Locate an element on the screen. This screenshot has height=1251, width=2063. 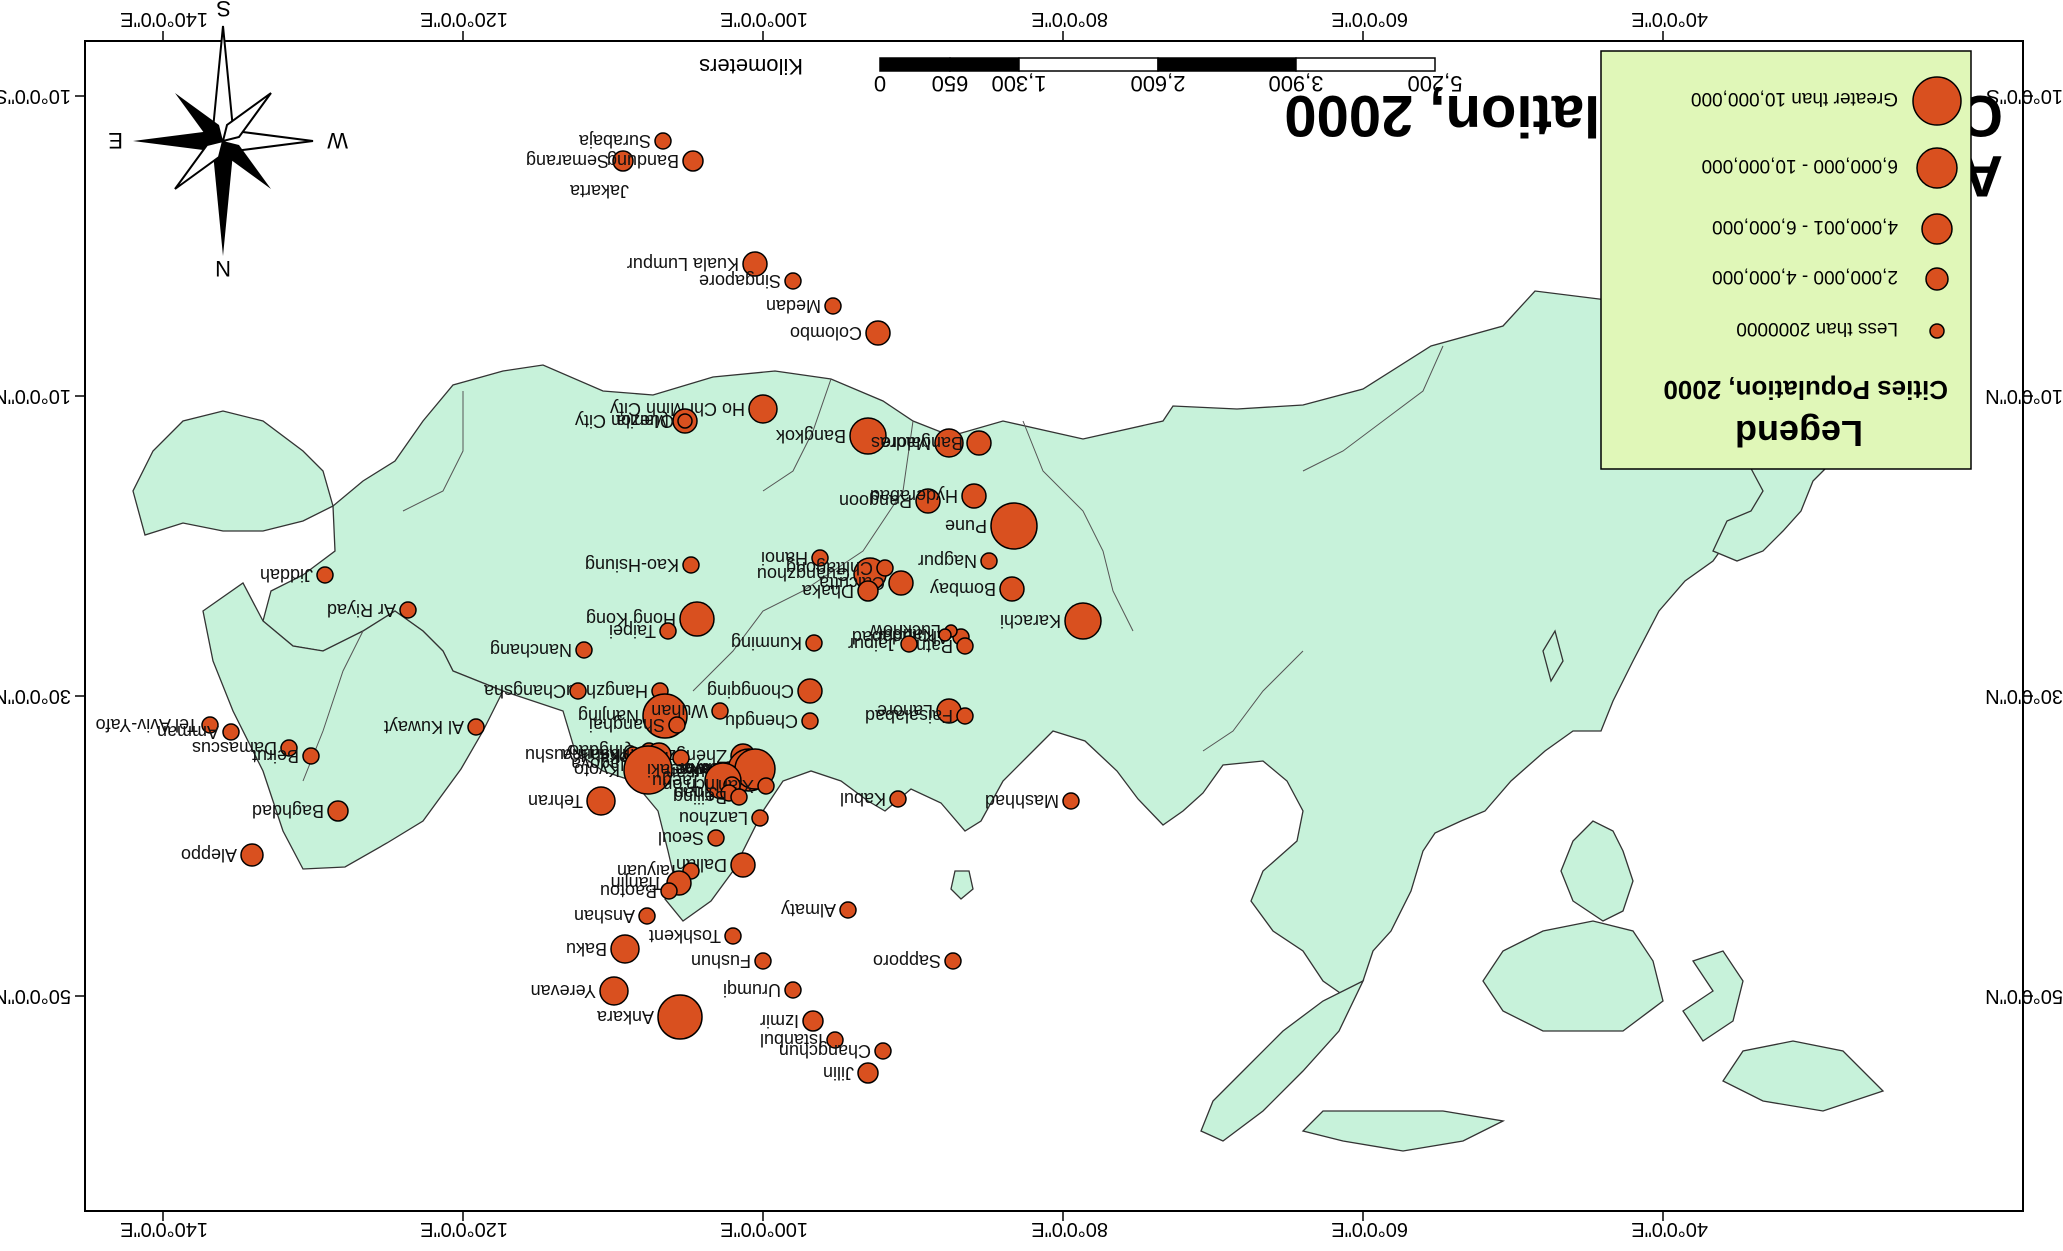
land-new-guinea is located at coordinates (1803, 1076).